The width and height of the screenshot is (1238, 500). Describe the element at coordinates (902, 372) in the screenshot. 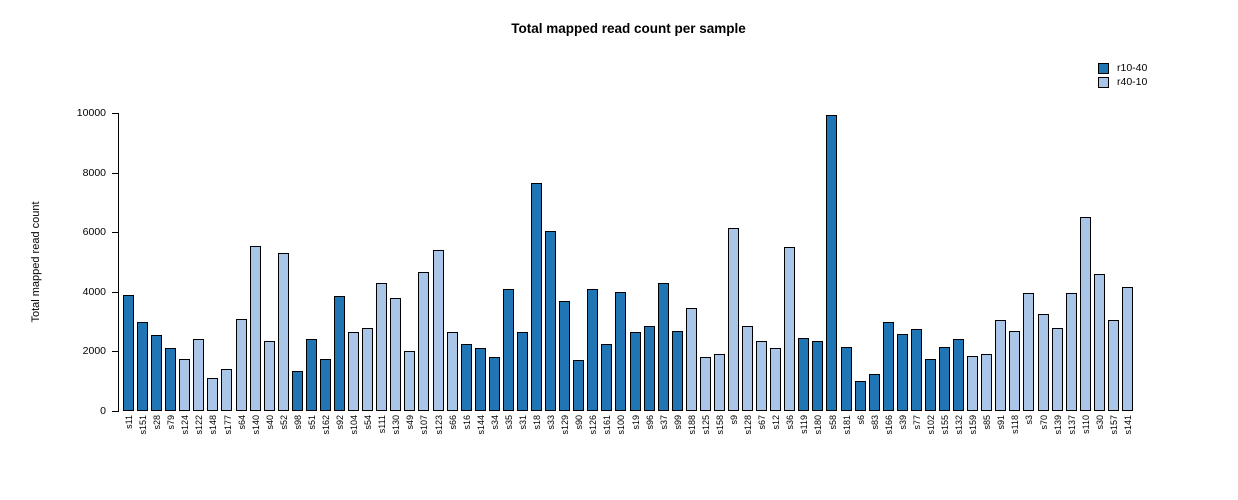

I see `bar-s39` at that location.